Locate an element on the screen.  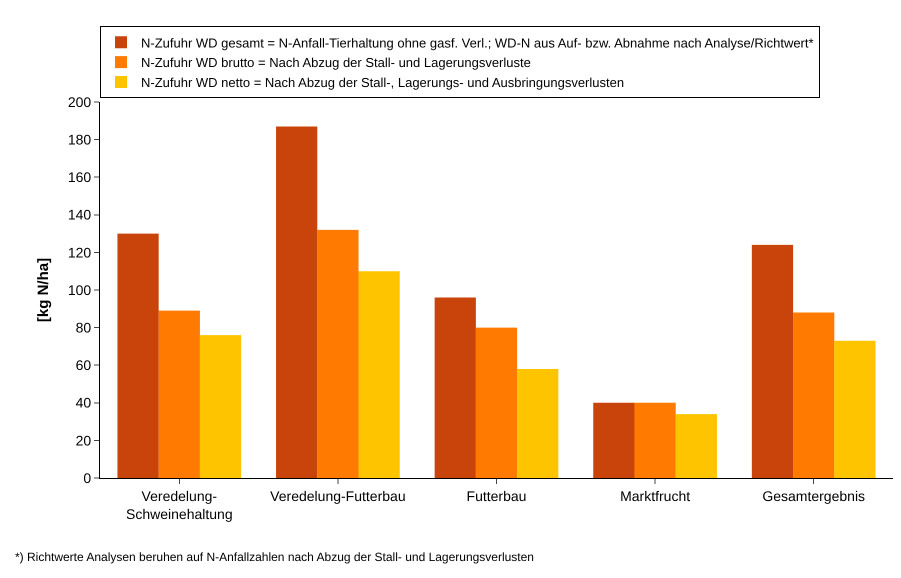
y-tick-label: 160 is located at coordinates (80, 177).